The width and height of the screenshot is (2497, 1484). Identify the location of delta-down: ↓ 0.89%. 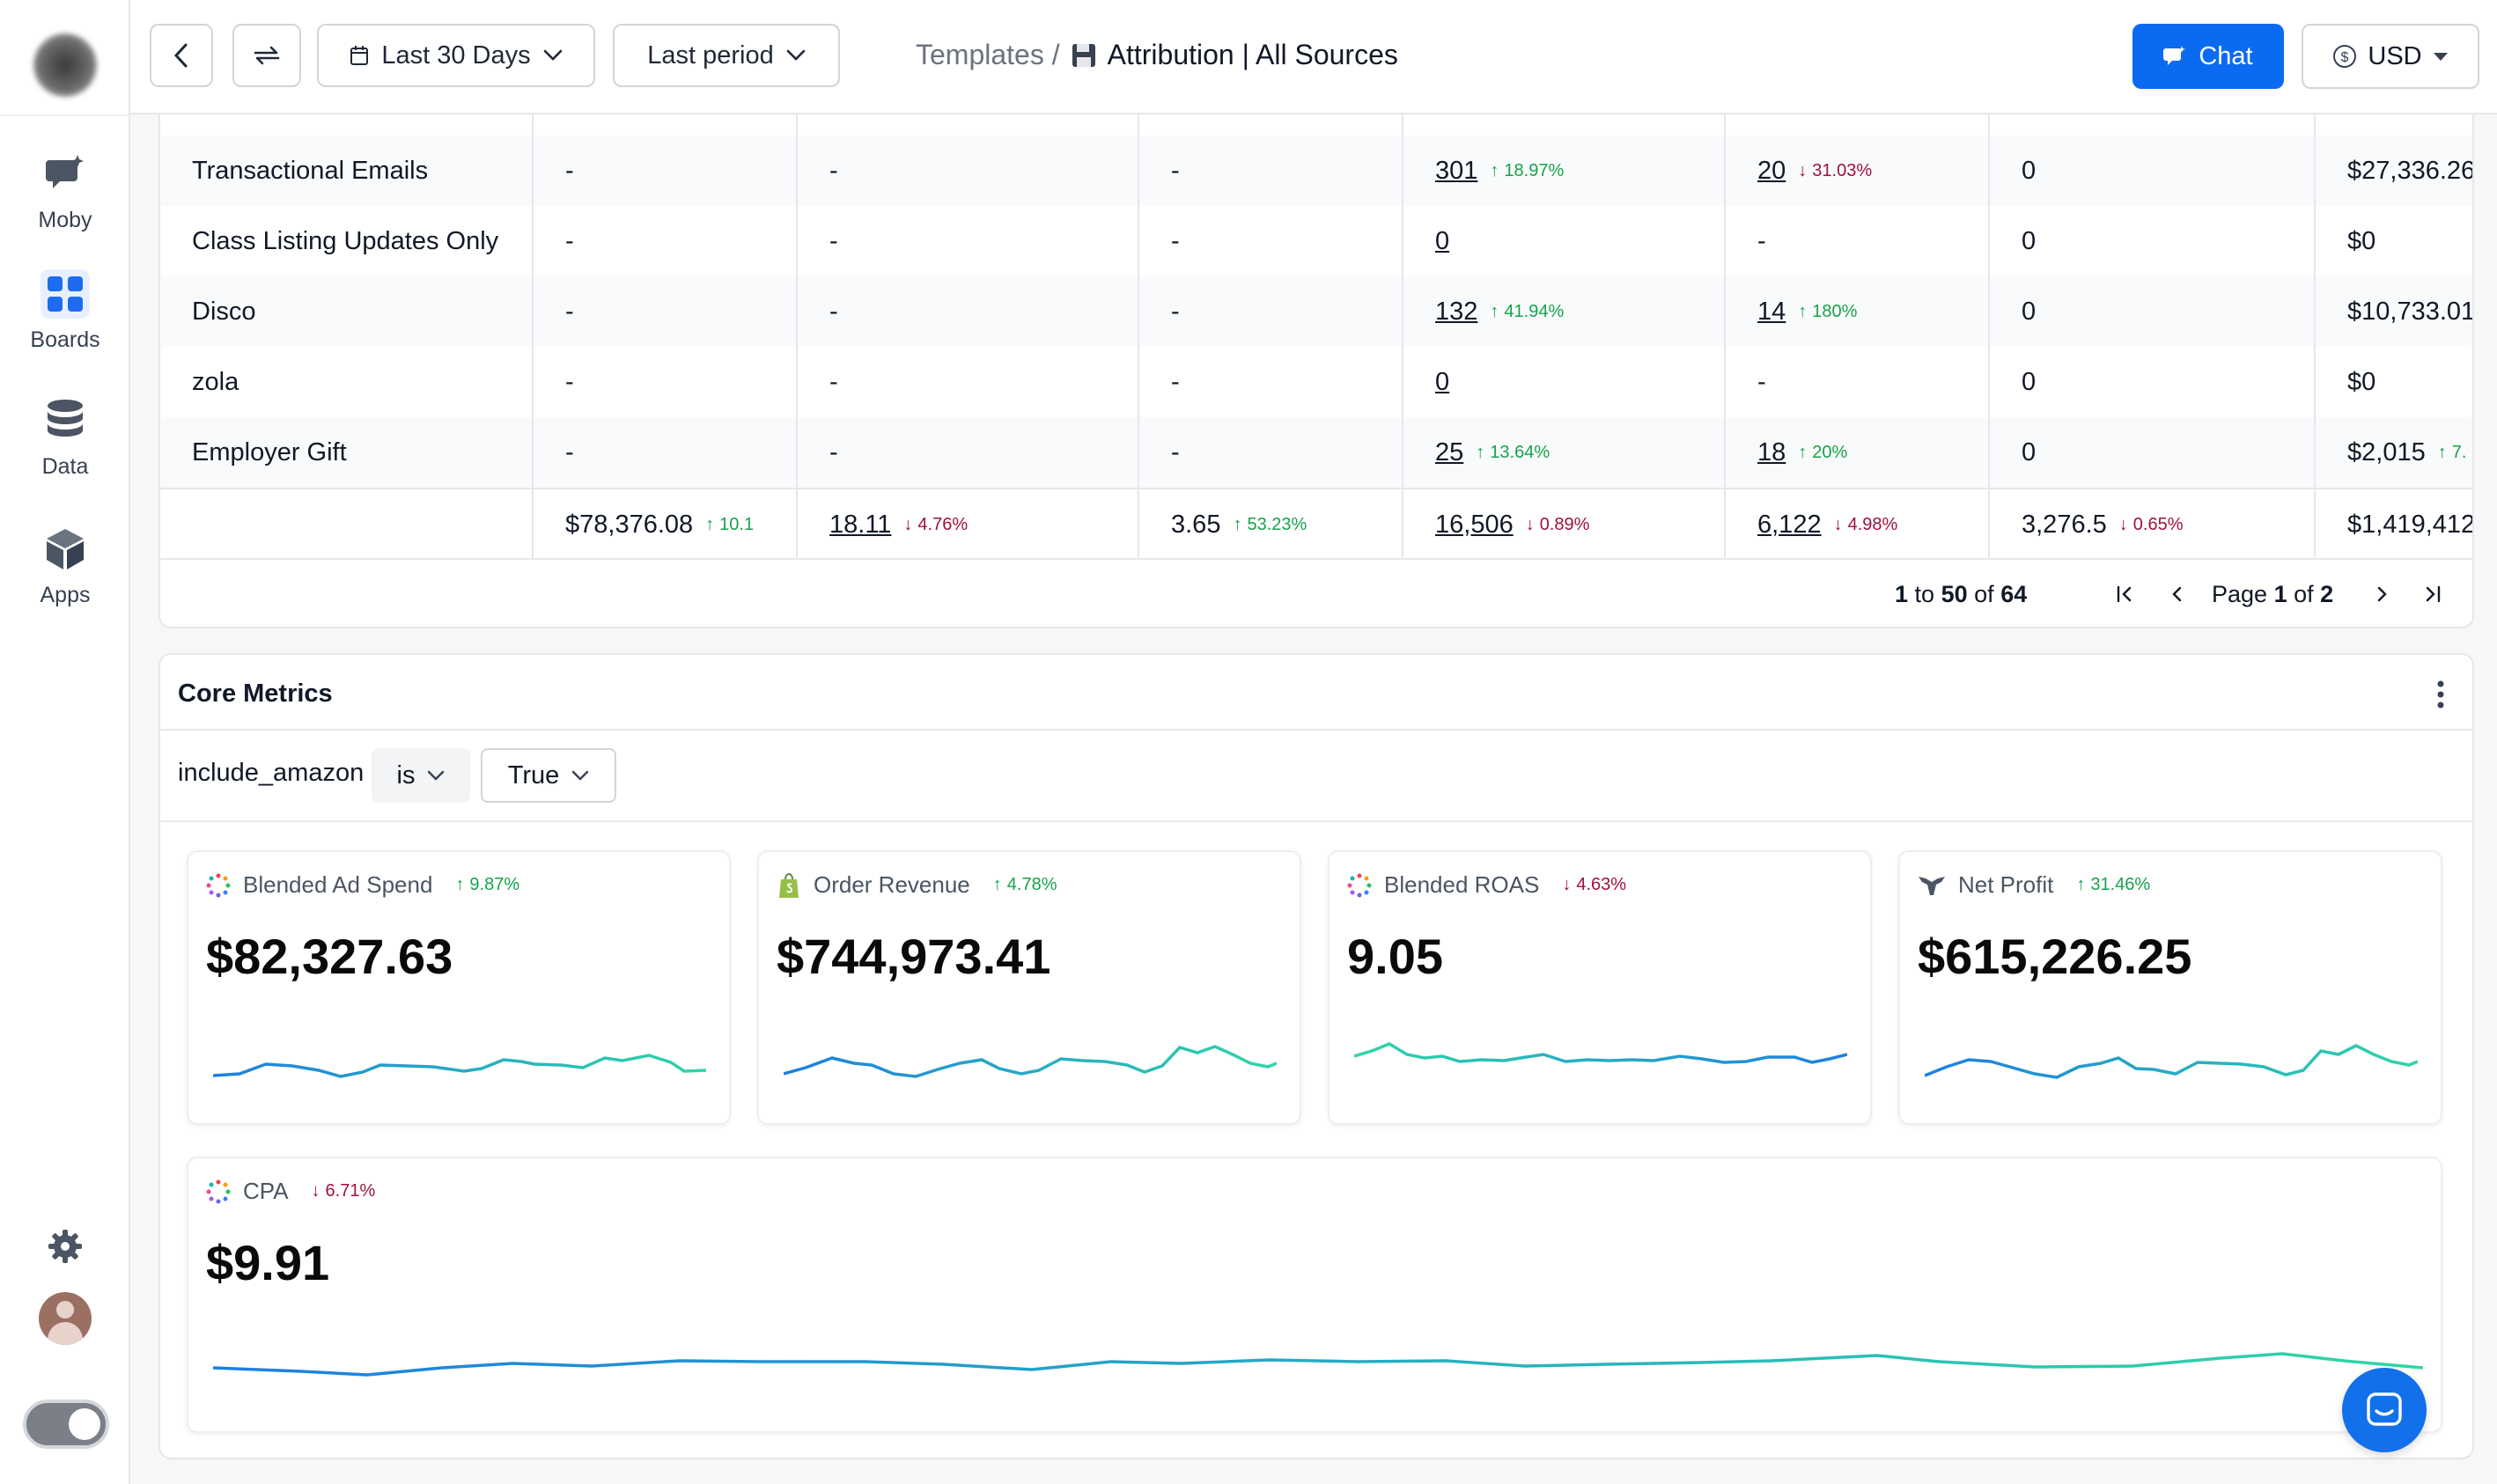
(1558, 524).